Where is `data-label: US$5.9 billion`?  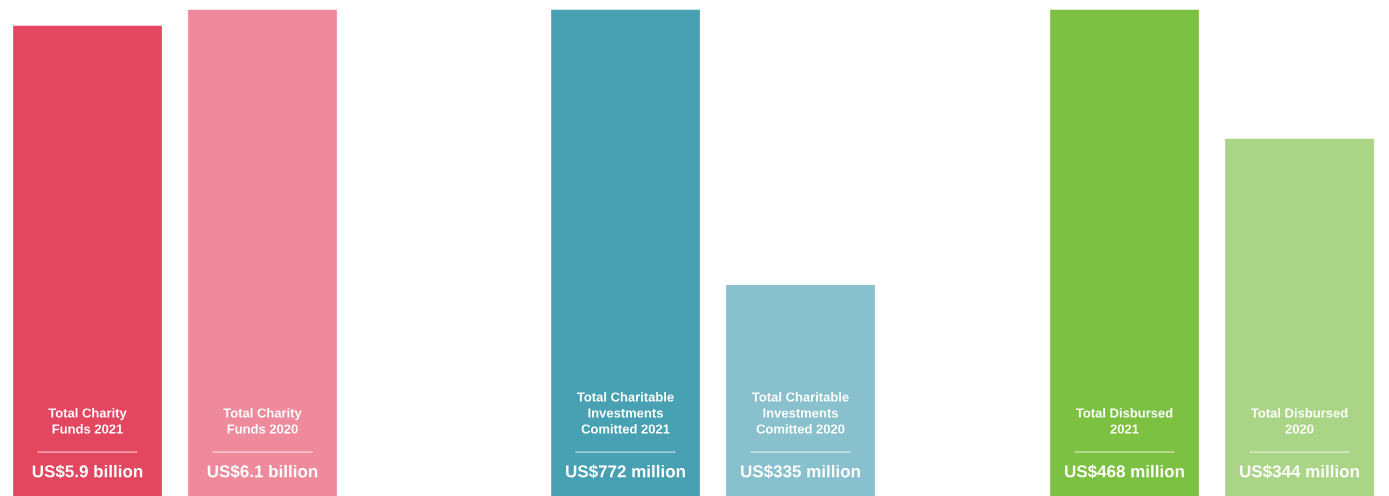 data-label: US$5.9 billion is located at coordinates (87, 471).